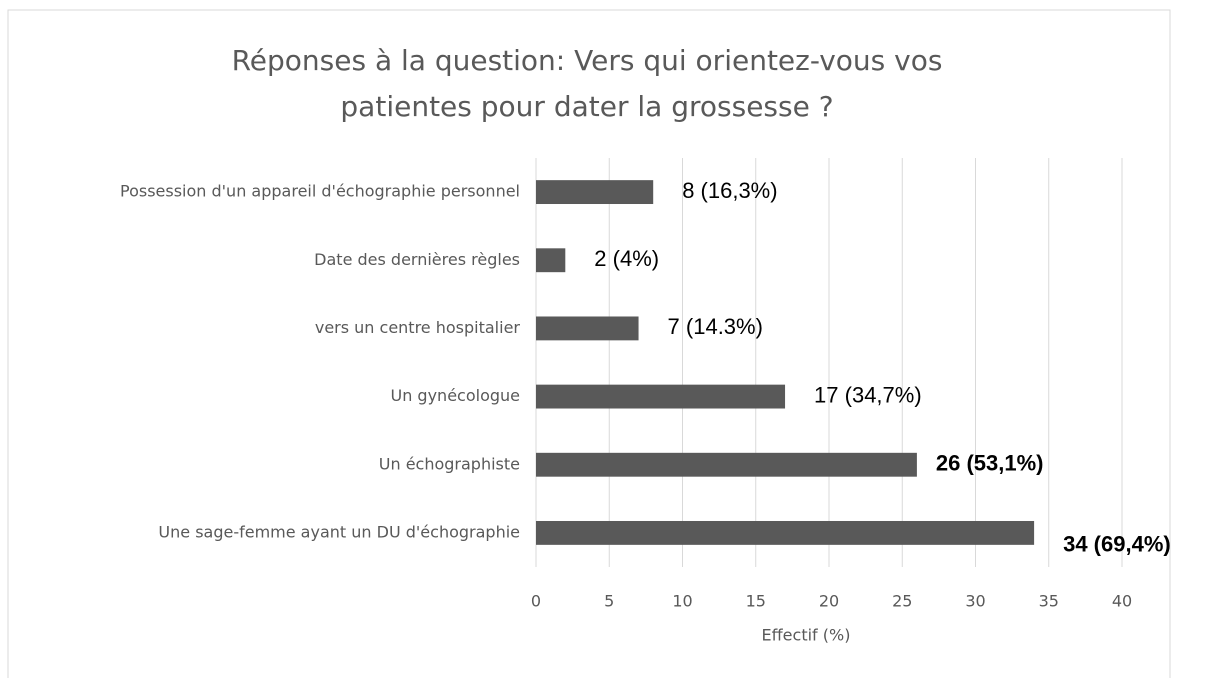 This screenshot has height=678, width=1210. Describe the element at coordinates (449, 463) in the screenshot. I see `y-tick-label: Un échographiste` at that location.